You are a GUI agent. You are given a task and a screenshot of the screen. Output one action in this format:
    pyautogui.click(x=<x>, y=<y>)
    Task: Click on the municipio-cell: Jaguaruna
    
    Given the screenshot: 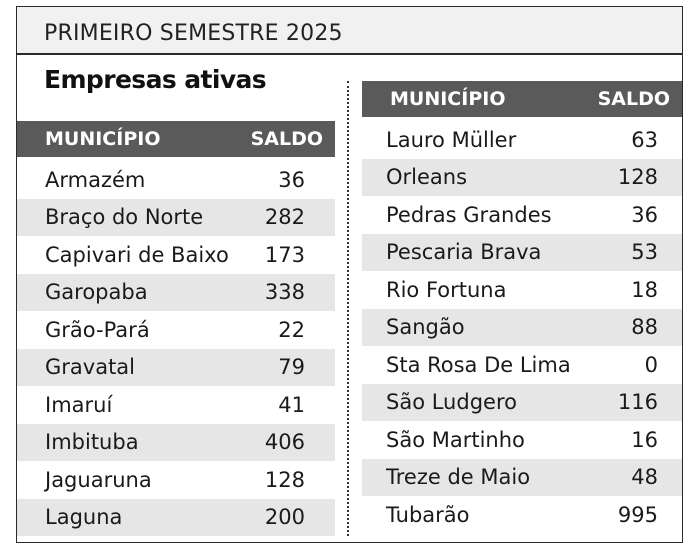 What is the action you would take?
    pyautogui.click(x=98, y=479)
    